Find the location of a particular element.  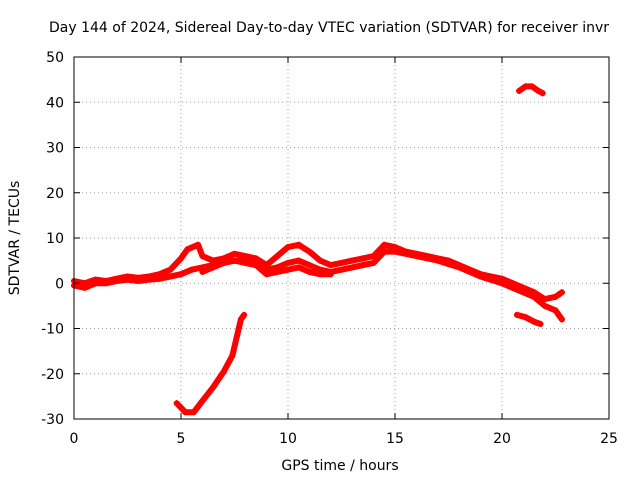

y-tick-label: 40 is located at coordinates (55, 103).